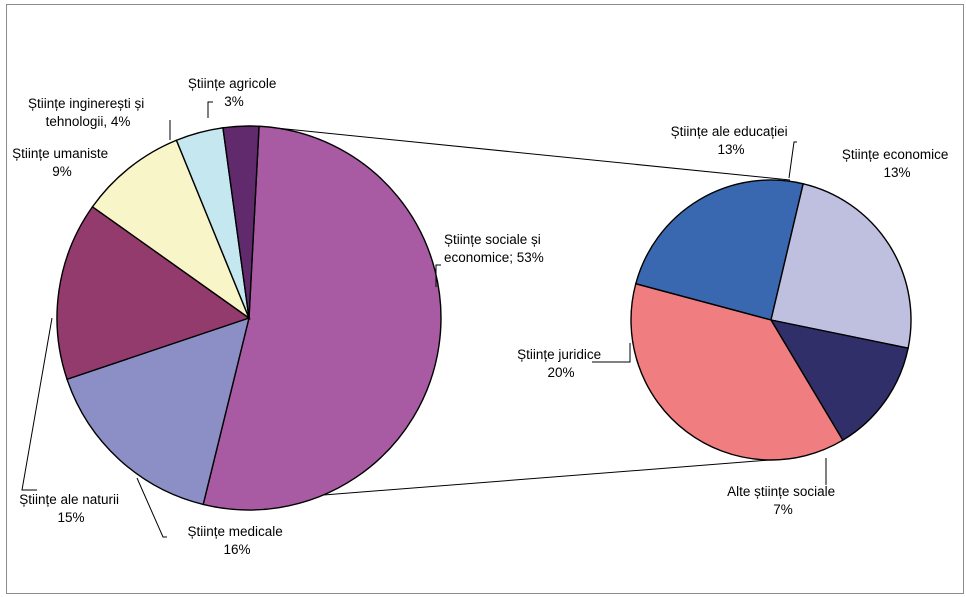  I want to click on leader-social-economic, so click(438, 275).